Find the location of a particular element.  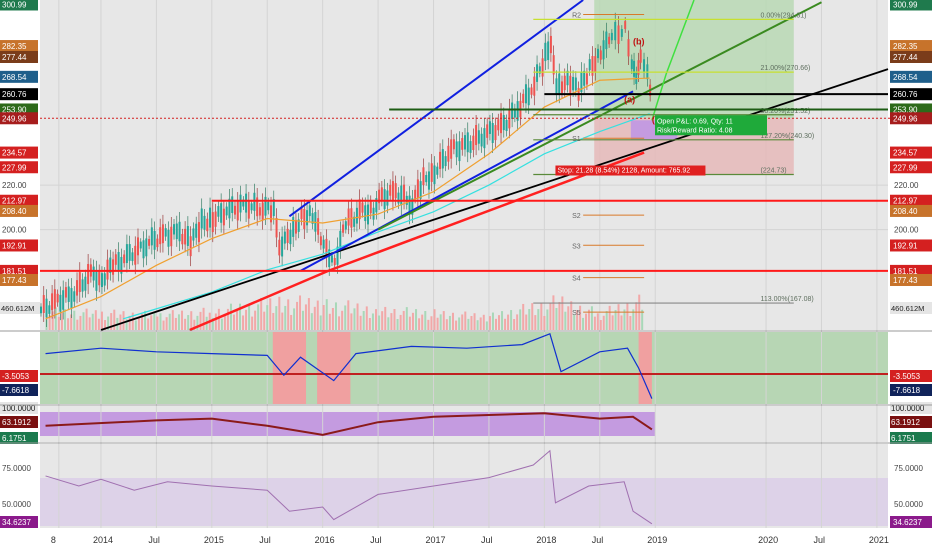

pivot-label: R2 is located at coordinates (576, 15).